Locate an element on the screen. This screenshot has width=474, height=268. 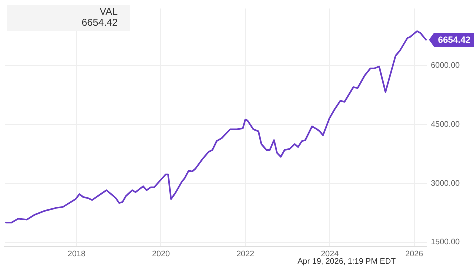
info-panel: VAL 6654.42 is located at coordinates (68, 18).